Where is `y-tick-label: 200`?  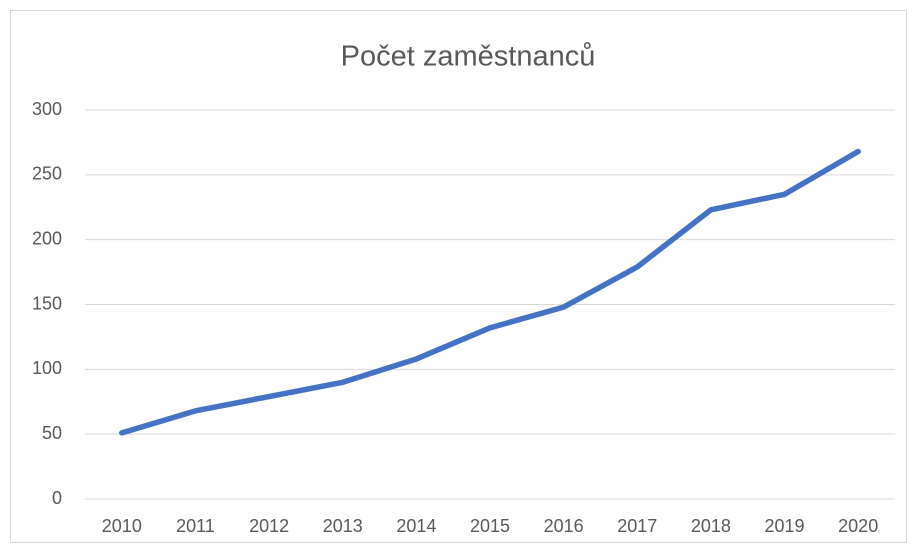 y-tick-label: 200 is located at coordinates (47, 238).